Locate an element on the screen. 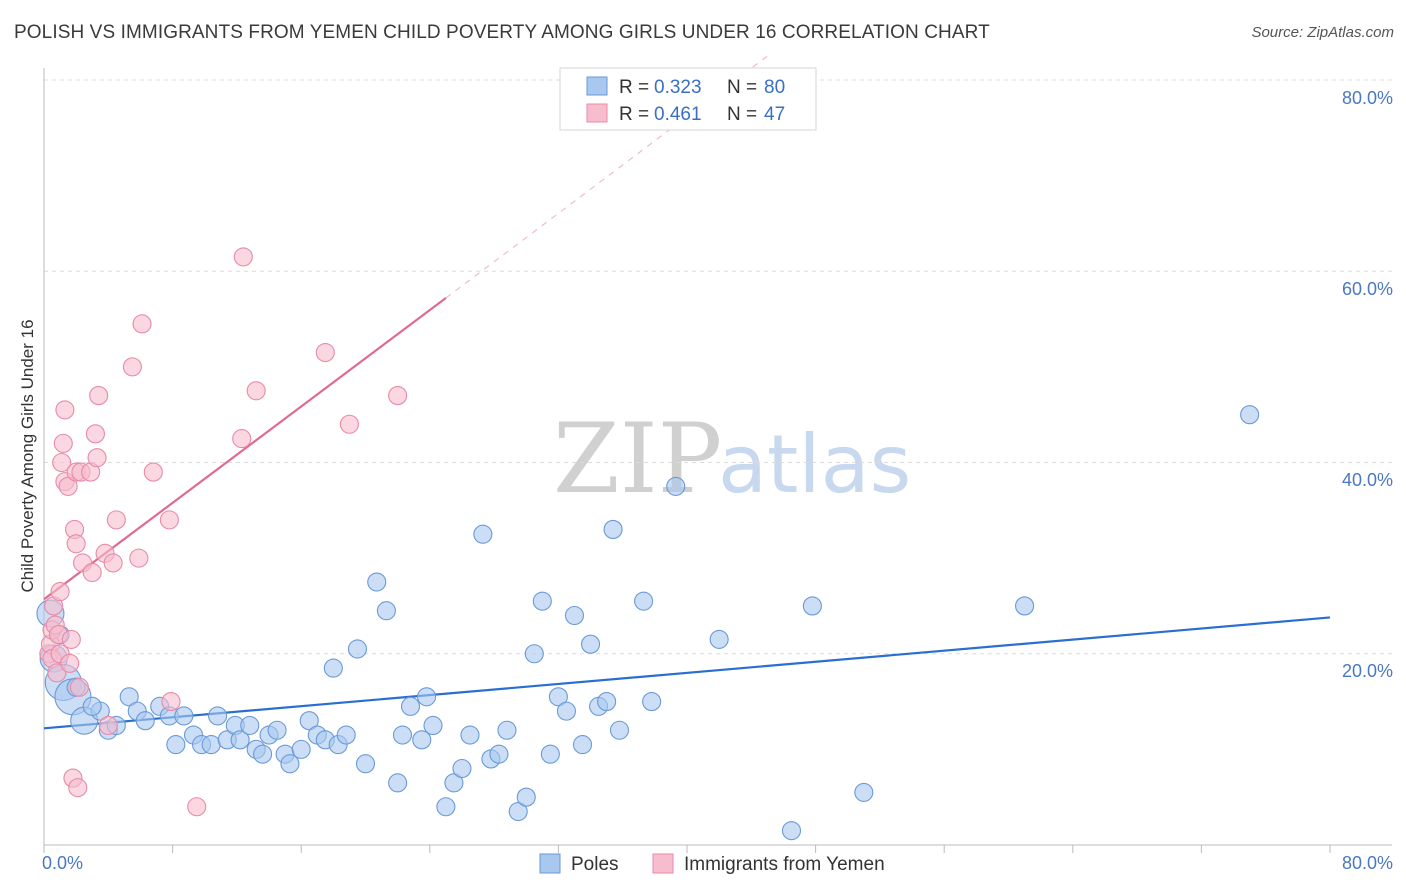  legend-swatch-yemen is located at coordinates (597, 113).